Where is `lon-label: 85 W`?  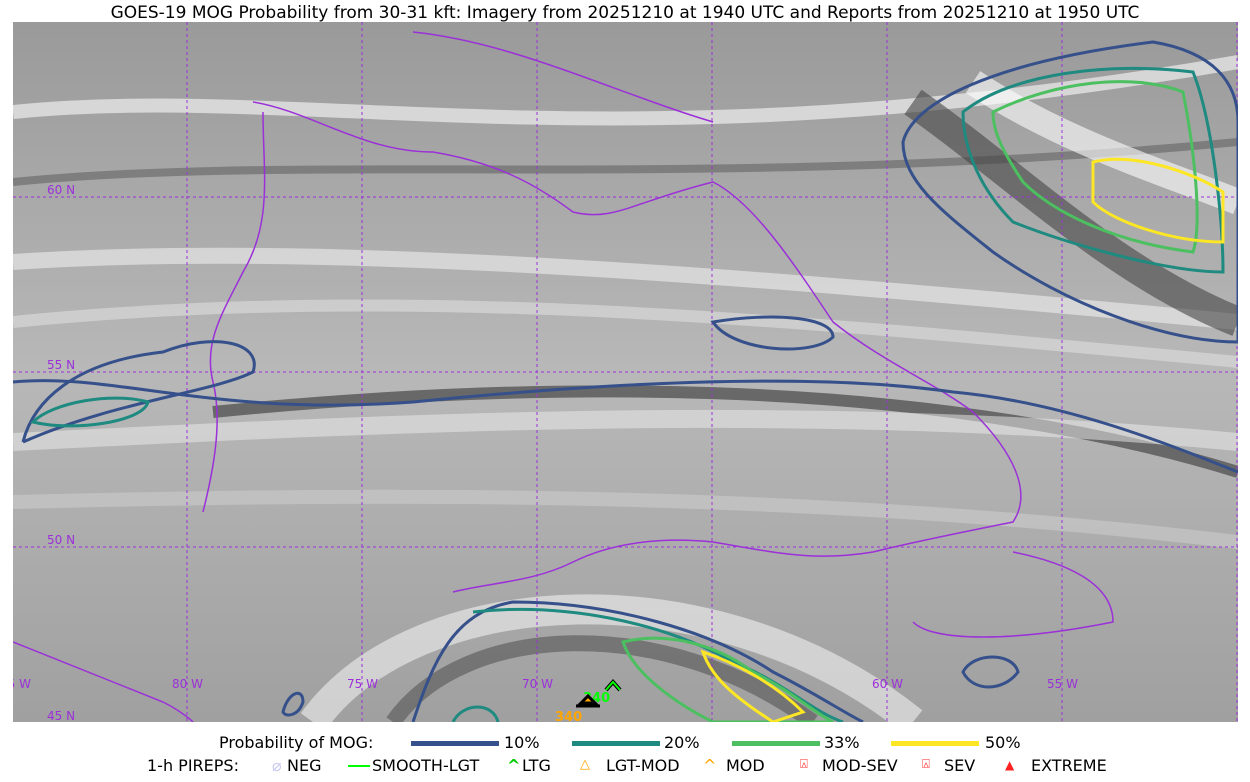
lon-label: 85 W is located at coordinates (22, 684).